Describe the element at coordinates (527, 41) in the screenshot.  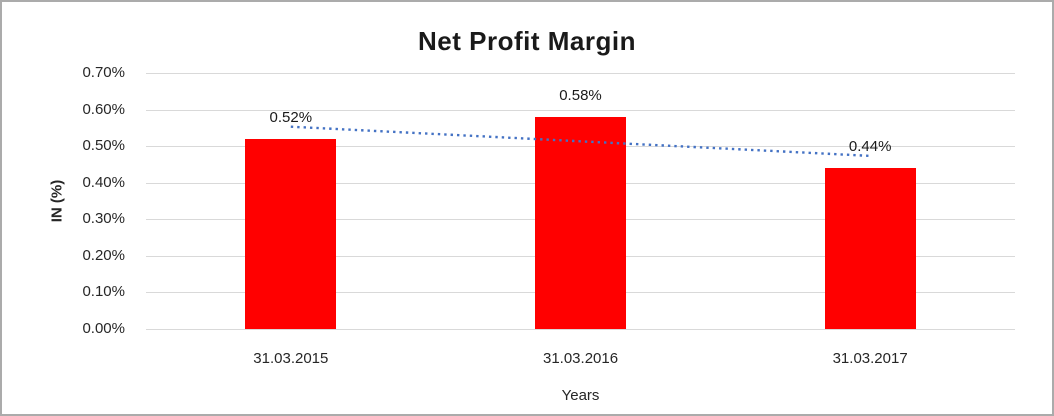
I see `chart-title: Net Profit Margin` at that location.